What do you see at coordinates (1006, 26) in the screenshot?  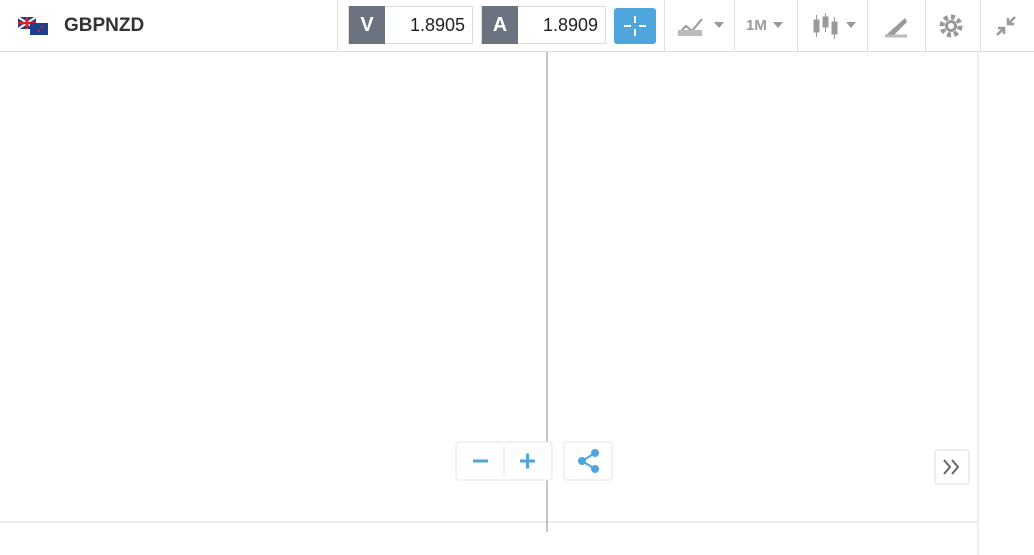 I see `collapse-button` at bounding box center [1006, 26].